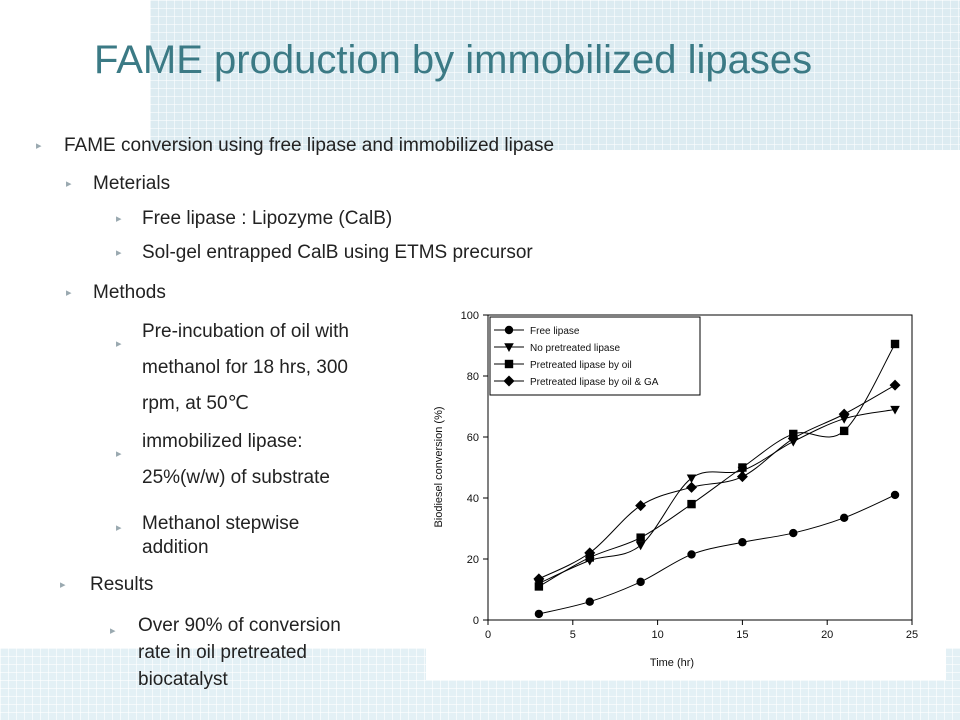 The image size is (960, 720). I want to click on x-tick-label: 5, so click(573, 635).